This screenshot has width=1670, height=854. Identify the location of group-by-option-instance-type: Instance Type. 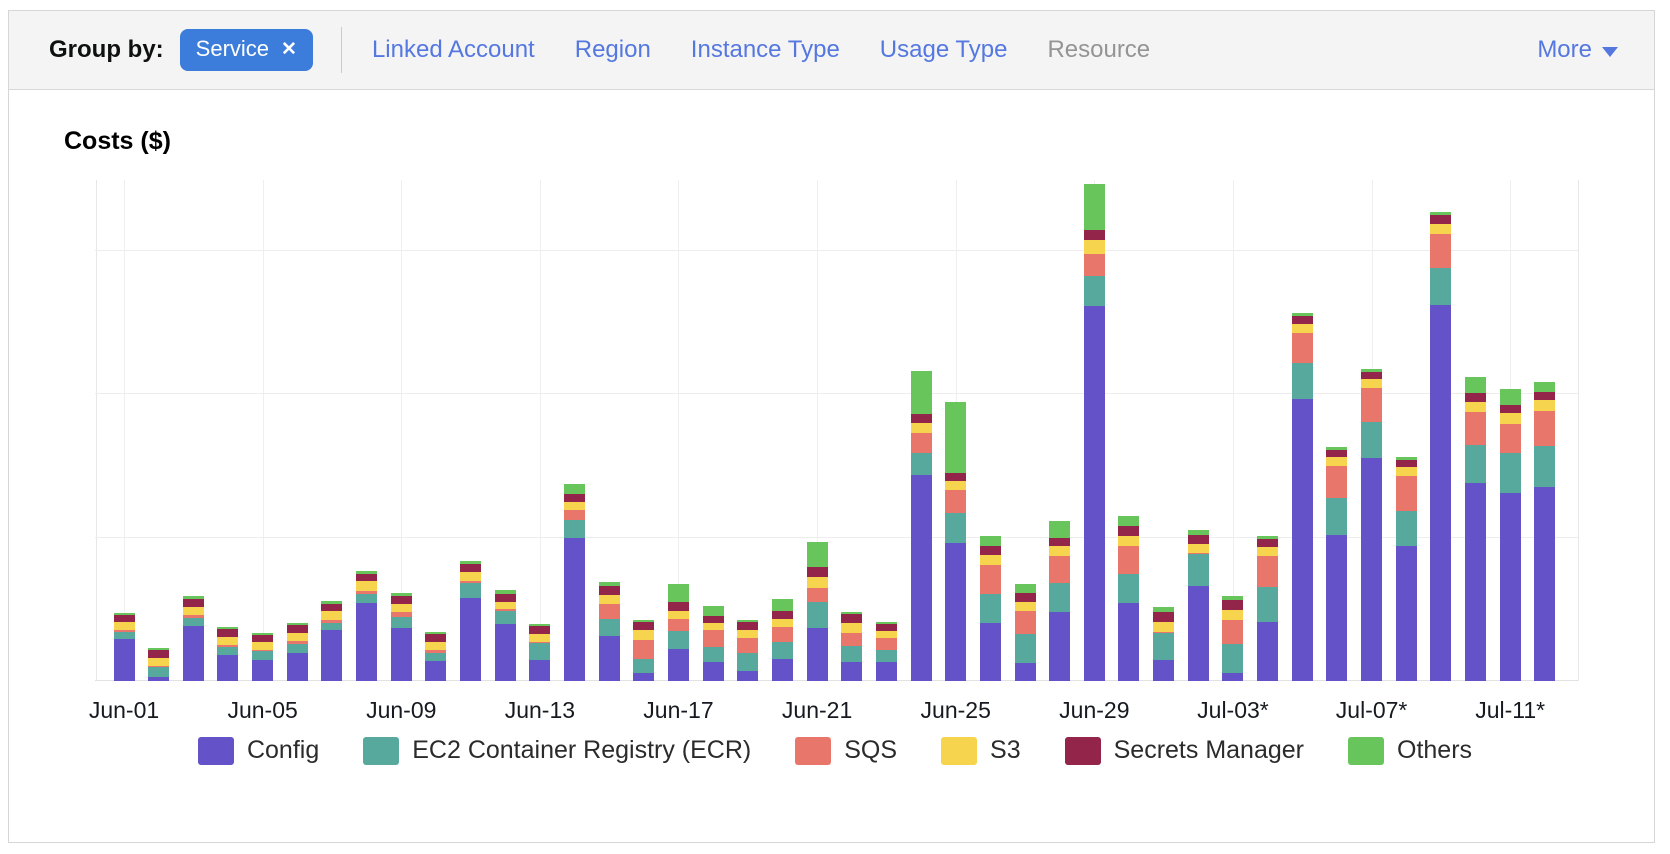
(765, 49).